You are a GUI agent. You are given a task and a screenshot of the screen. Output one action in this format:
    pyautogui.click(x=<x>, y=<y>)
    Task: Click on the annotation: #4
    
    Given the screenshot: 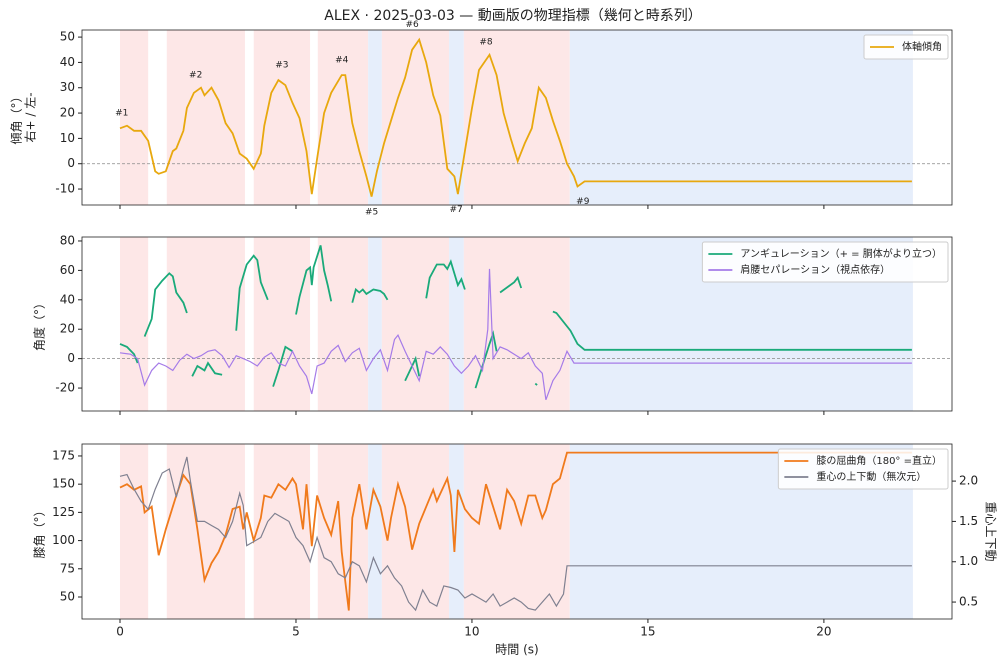 What is the action you would take?
    pyautogui.click(x=342, y=60)
    